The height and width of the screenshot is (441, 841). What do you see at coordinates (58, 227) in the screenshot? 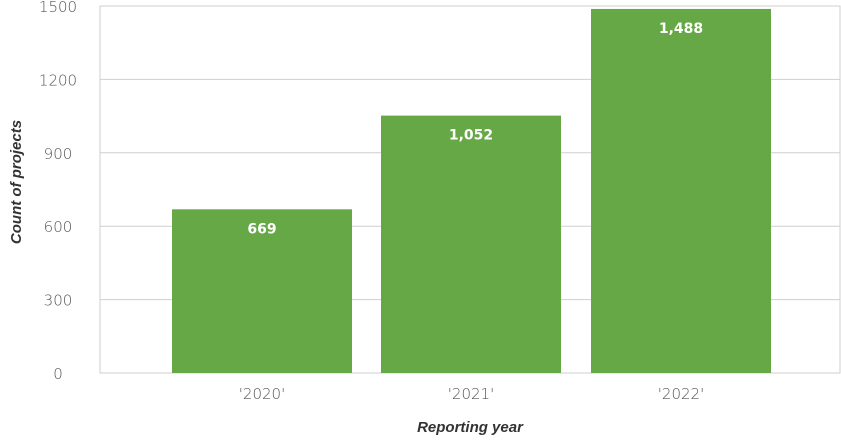
I see `y-tick-label: 600` at bounding box center [58, 227].